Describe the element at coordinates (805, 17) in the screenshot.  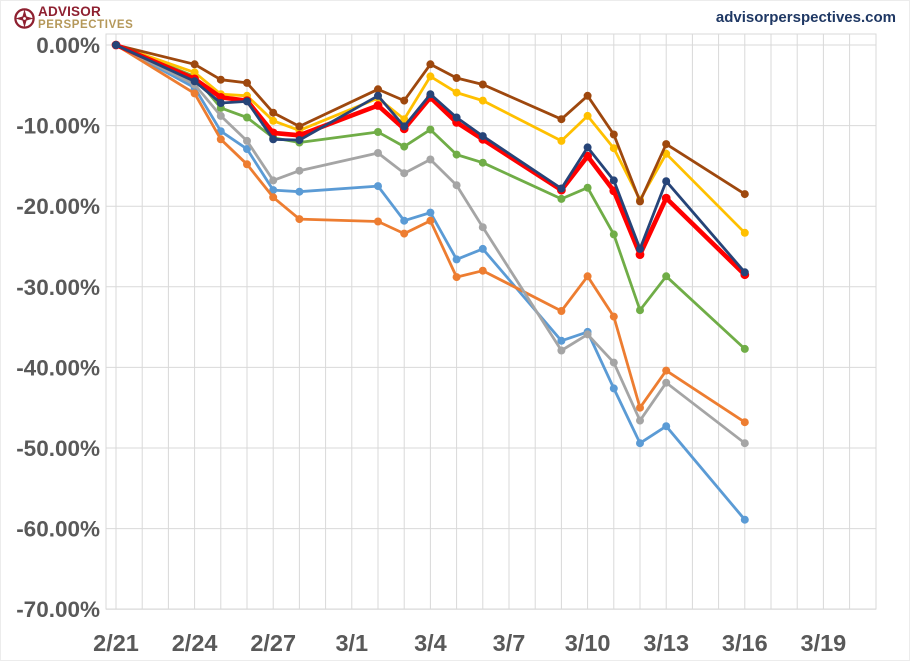
I see `site-url-text: advisorperspectives.com` at that location.